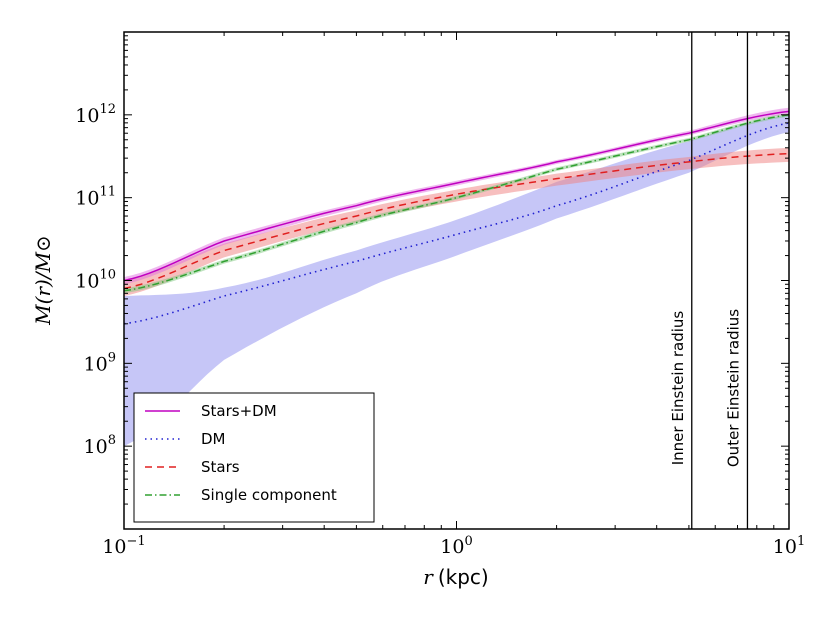 The image size is (830, 623). I want to click on y-tick-label: 10¹², so click(95, 114).